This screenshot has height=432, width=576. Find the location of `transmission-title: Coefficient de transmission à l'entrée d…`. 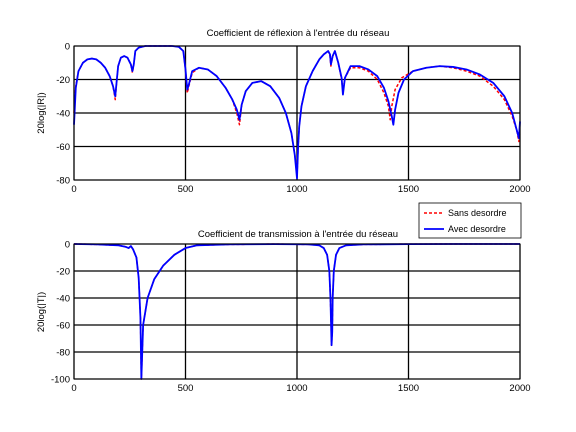

transmission-title: Coefficient de transmission à l'entrée d… is located at coordinates (298, 234).